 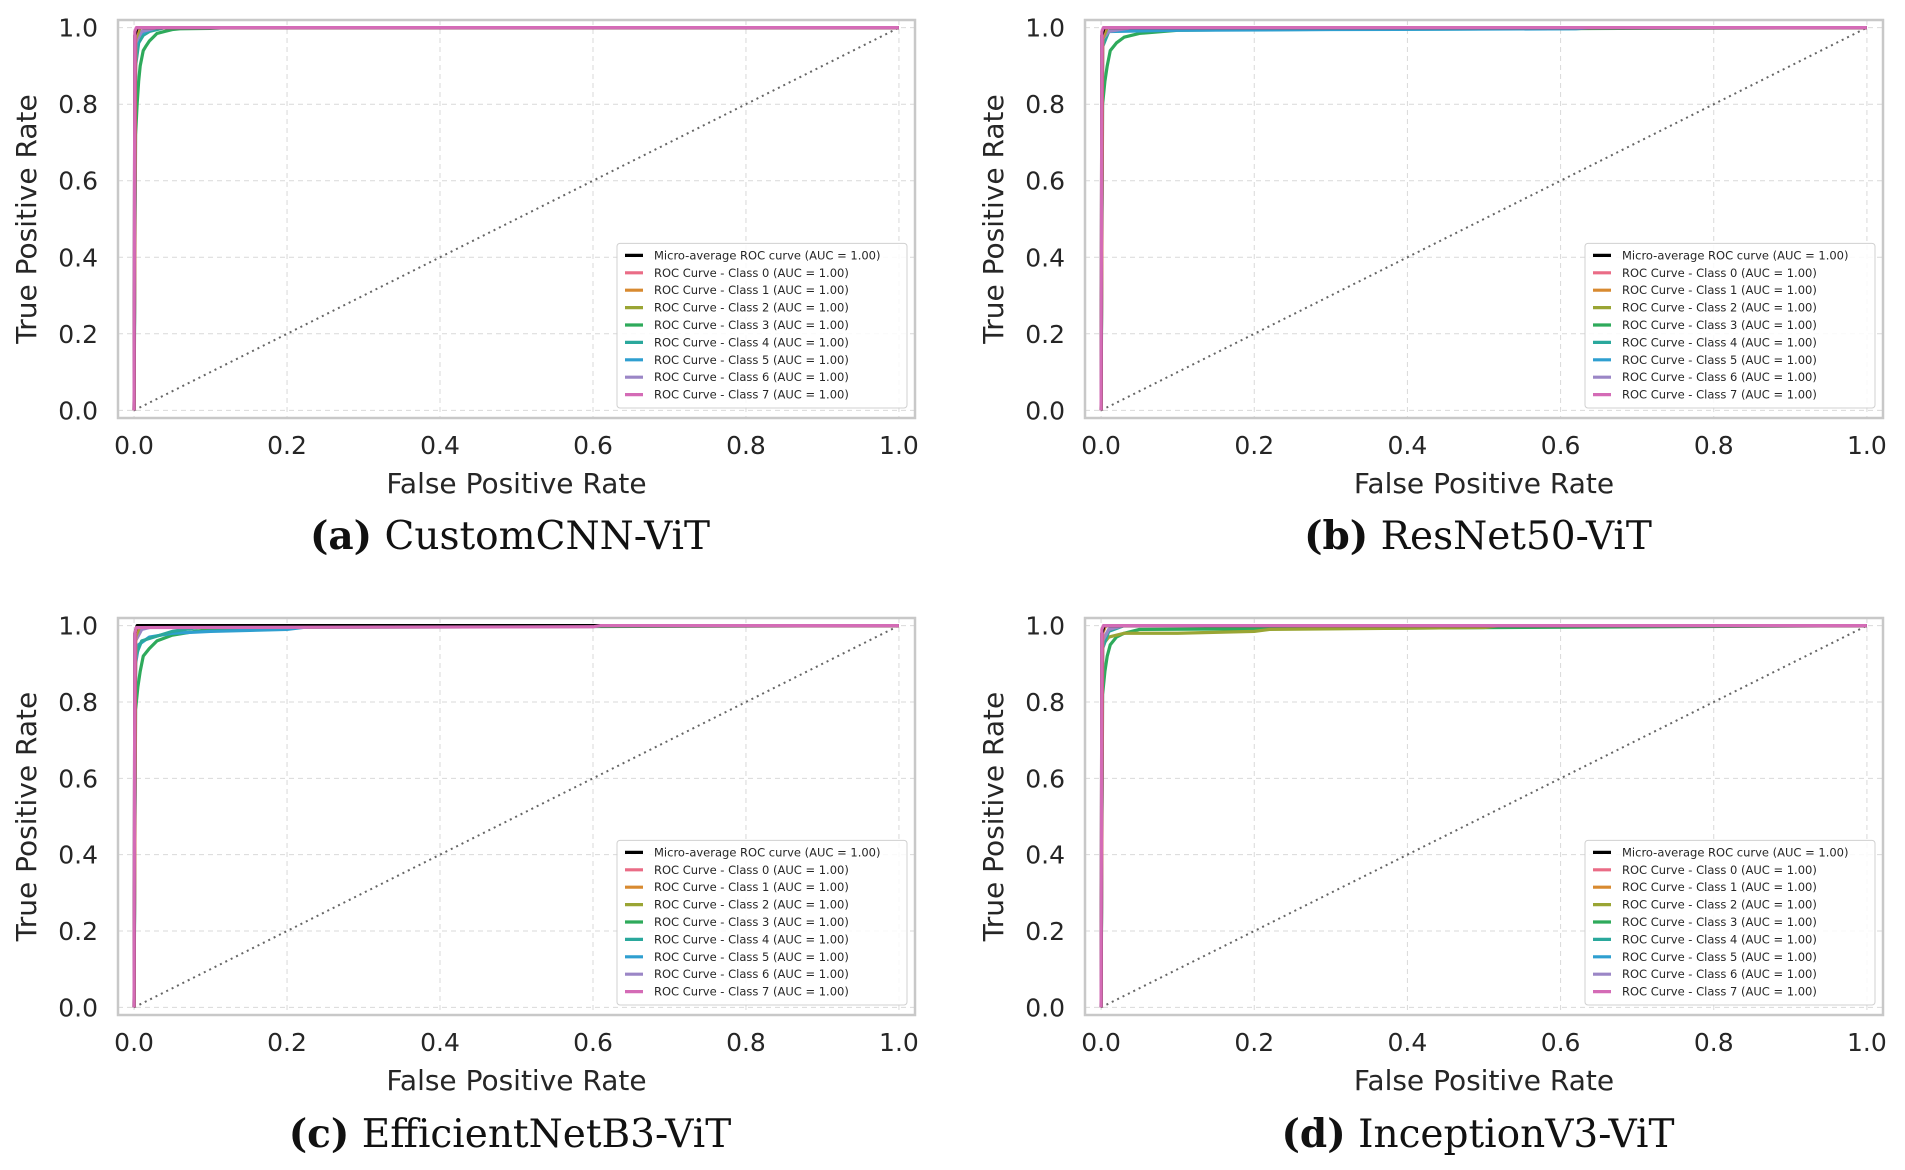 What do you see at coordinates (1477, 1134) in the screenshot?
I see `subfigure-caption: (d) InceptionV3-ViT` at bounding box center [1477, 1134].